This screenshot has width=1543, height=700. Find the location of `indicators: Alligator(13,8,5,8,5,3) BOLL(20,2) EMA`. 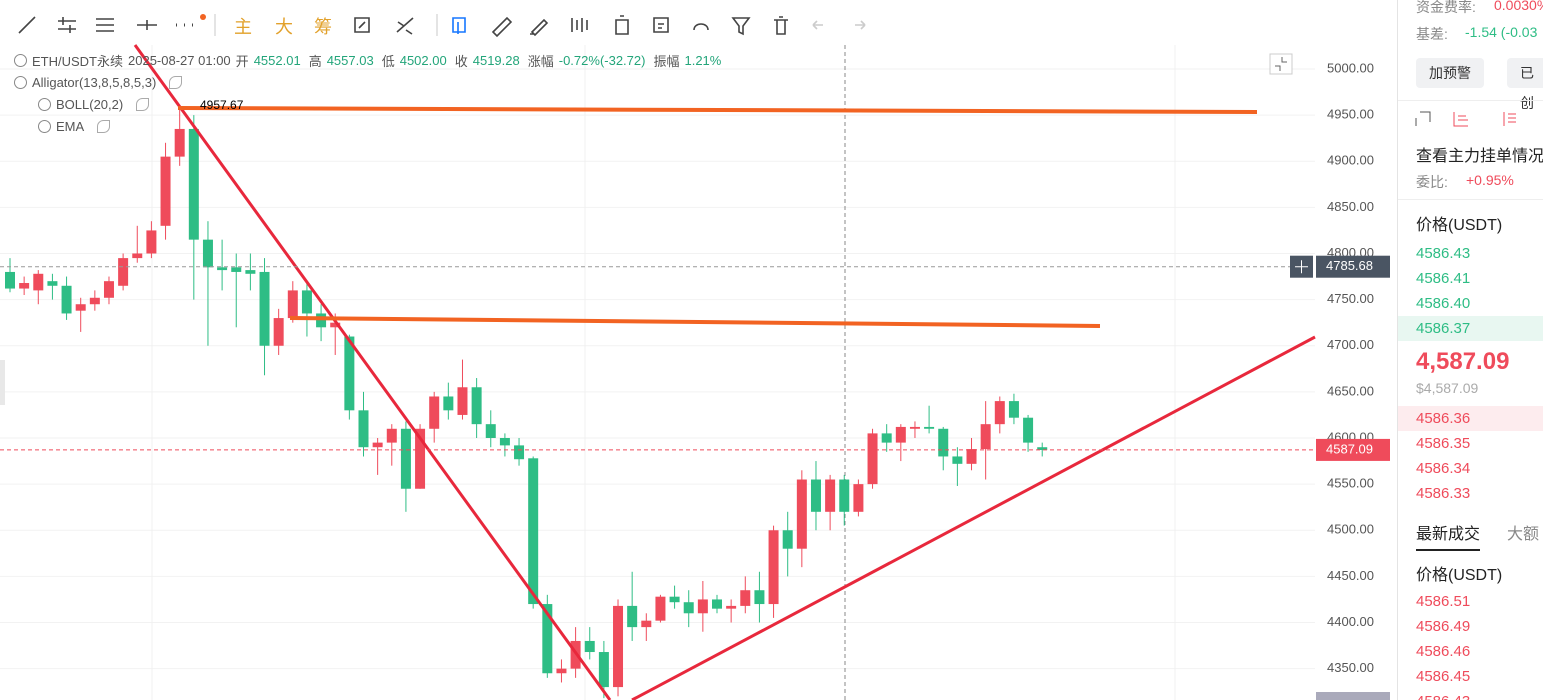

indicators: Alligator(13,8,5,8,5,3) BOLL(20,2) EMA is located at coordinates (369, 104).